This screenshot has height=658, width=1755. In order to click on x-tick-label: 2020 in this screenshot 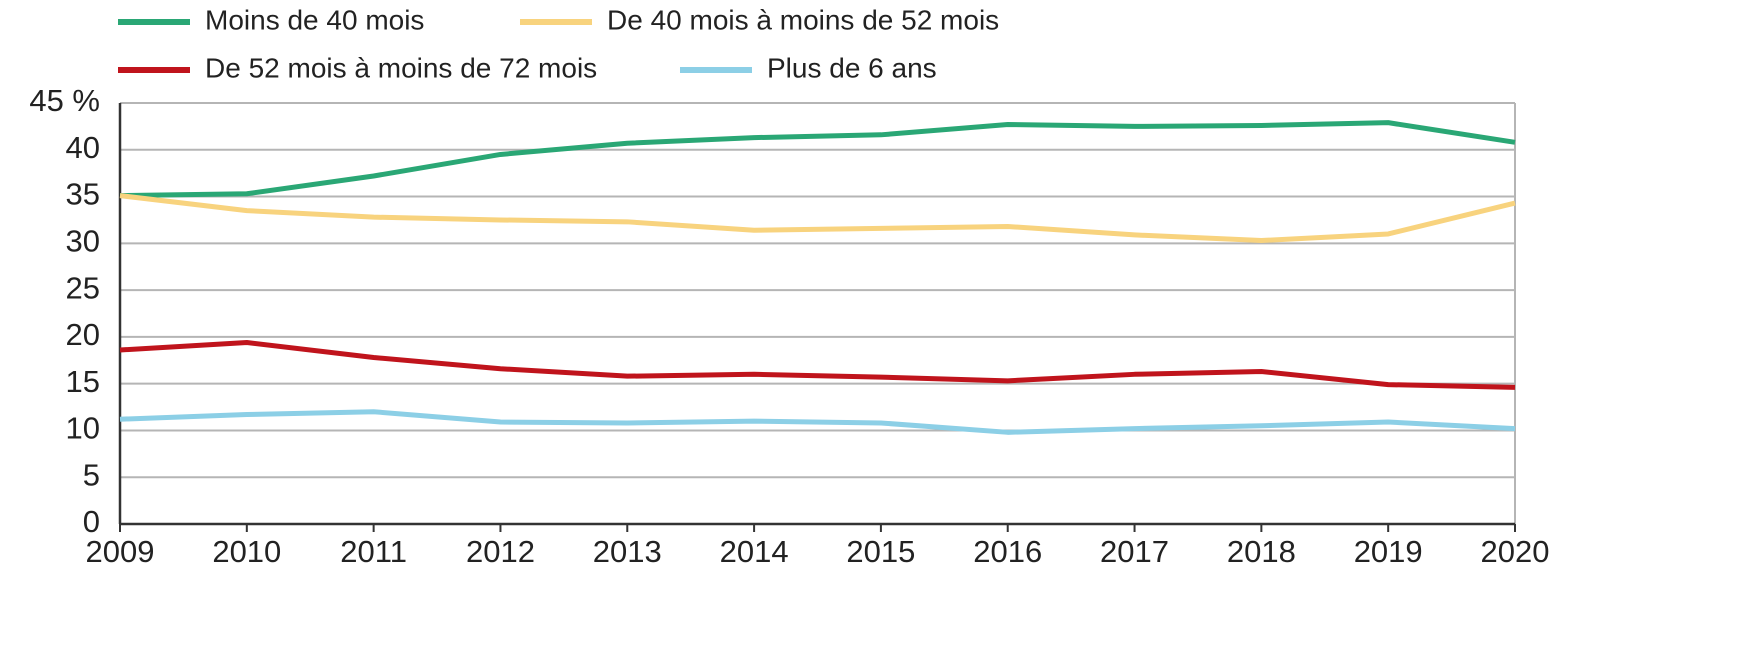, I will do `click(1515, 551)`.